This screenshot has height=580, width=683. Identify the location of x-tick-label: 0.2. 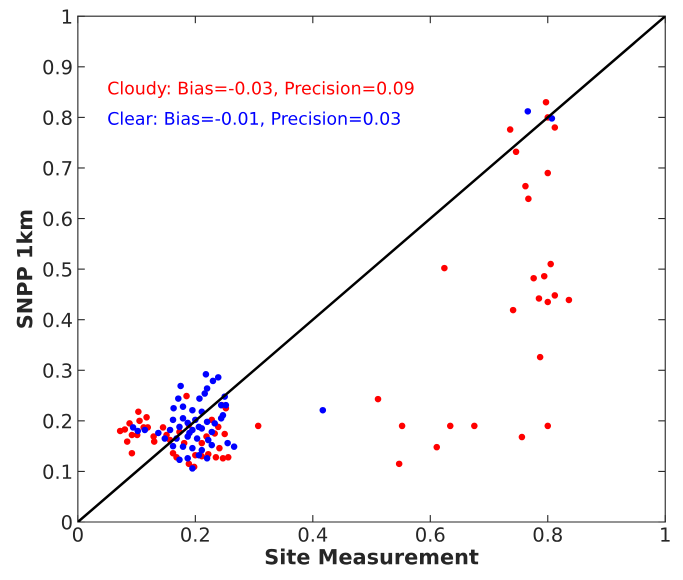
(195, 534).